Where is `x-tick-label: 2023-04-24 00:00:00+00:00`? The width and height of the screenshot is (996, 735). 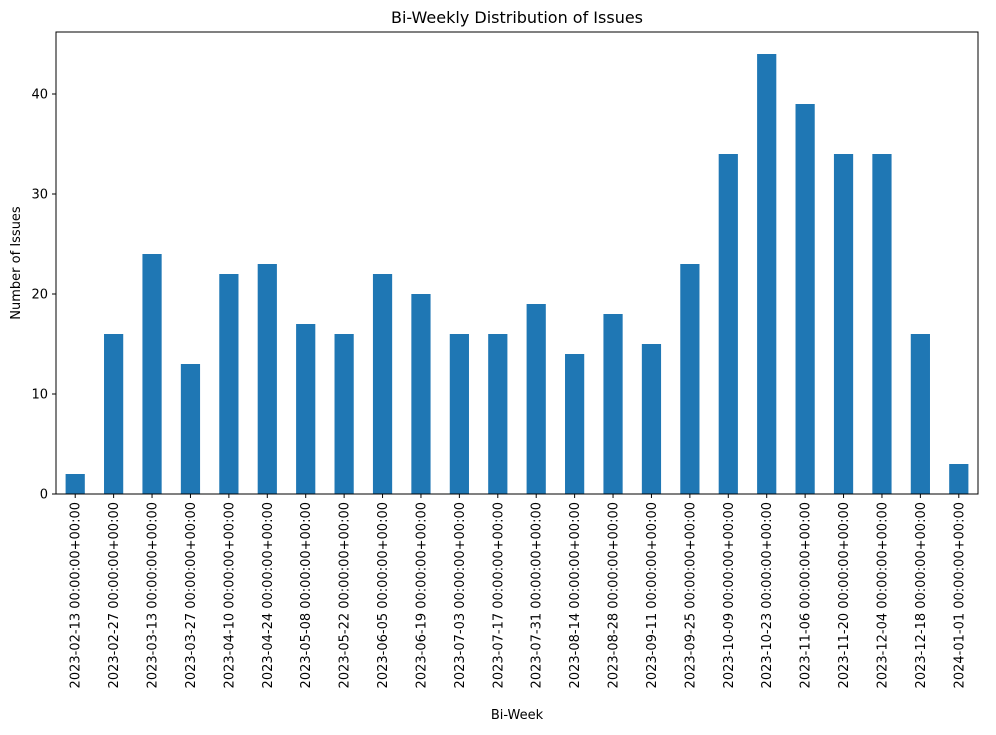
x-tick-label: 2023-04-24 00:00:00+00:00 is located at coordinates (268, 595).